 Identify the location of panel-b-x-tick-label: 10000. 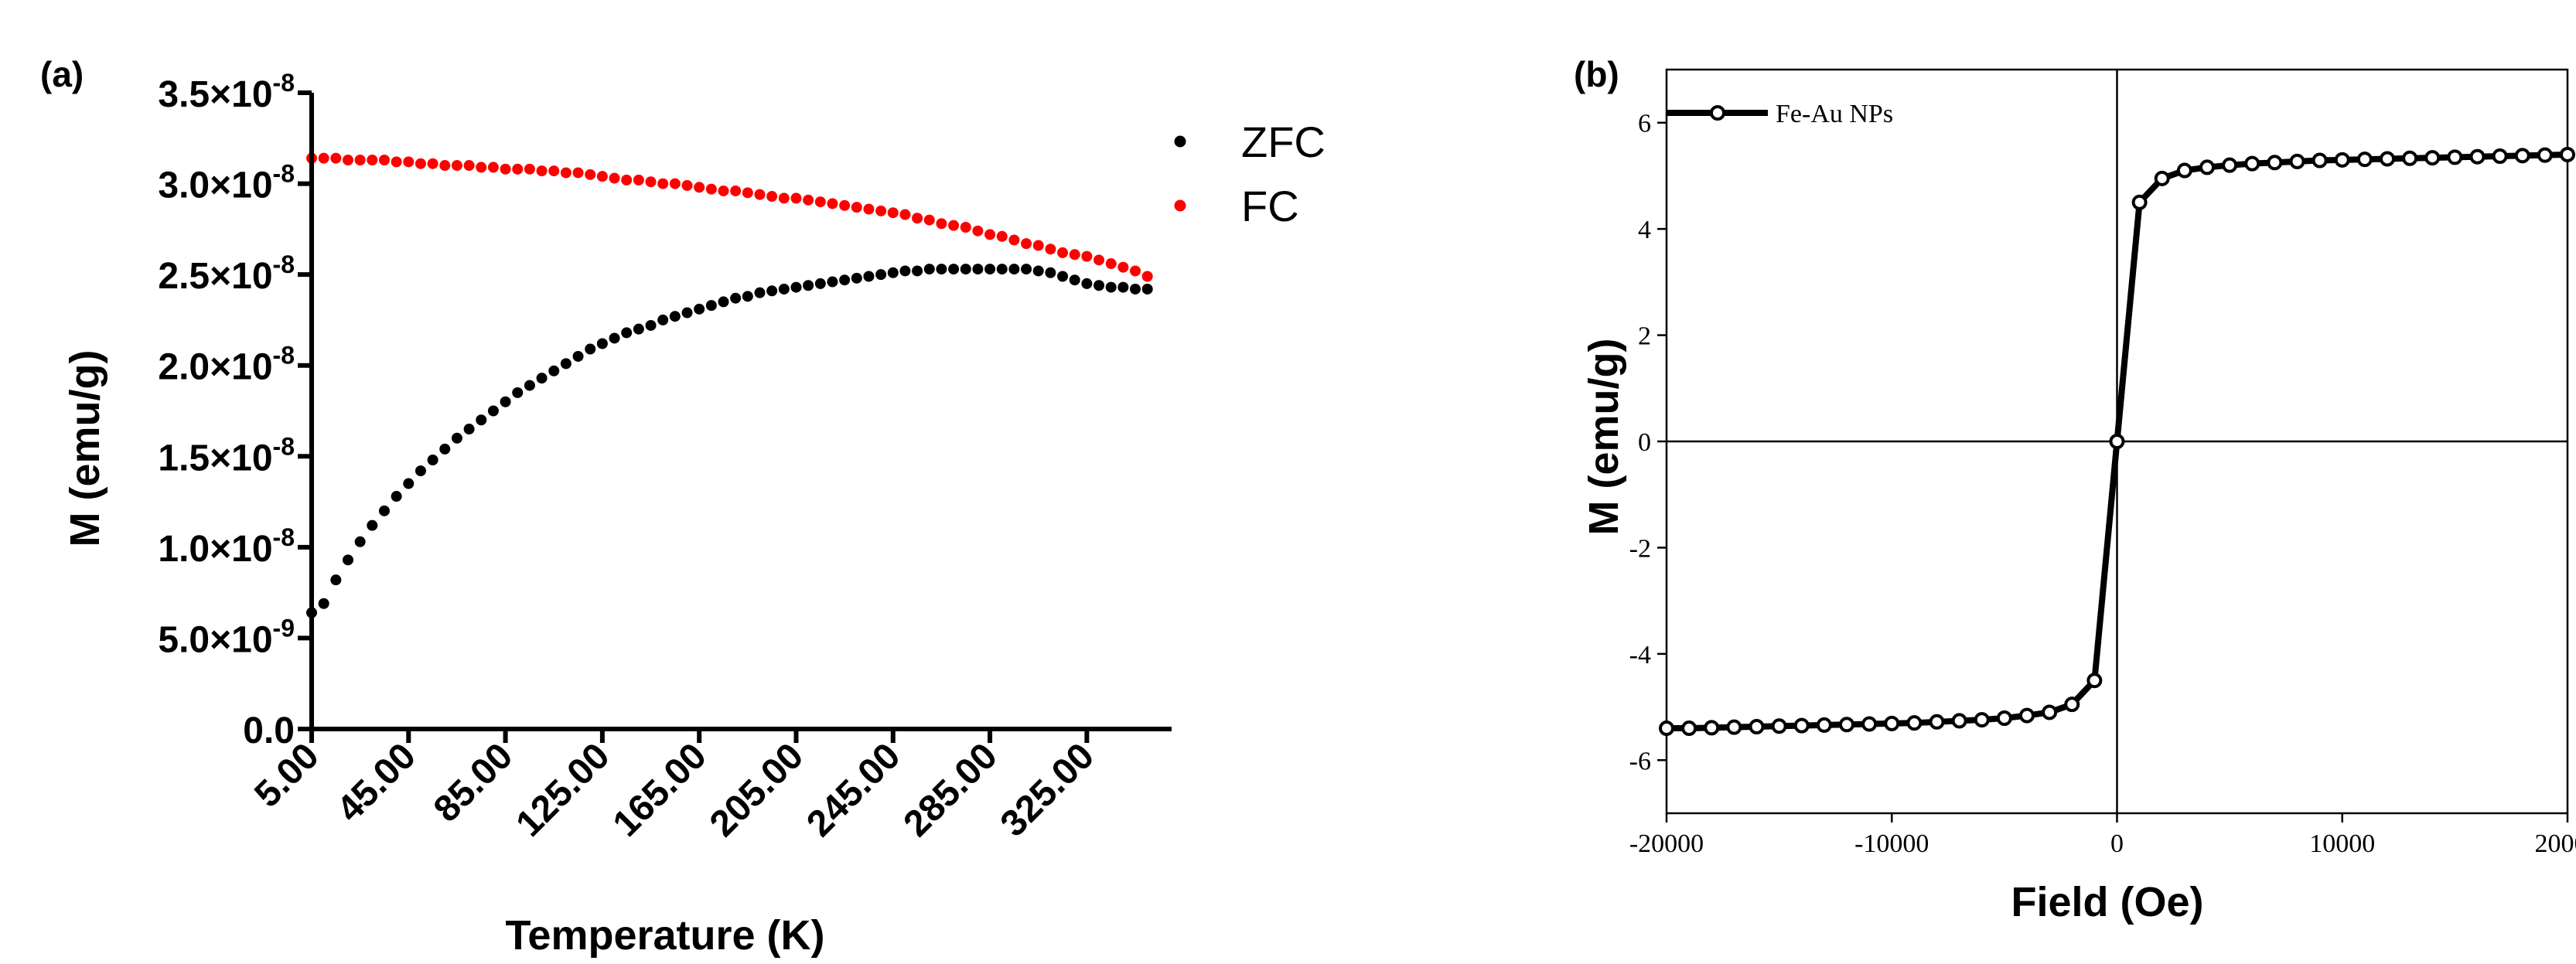
(2342, 843).